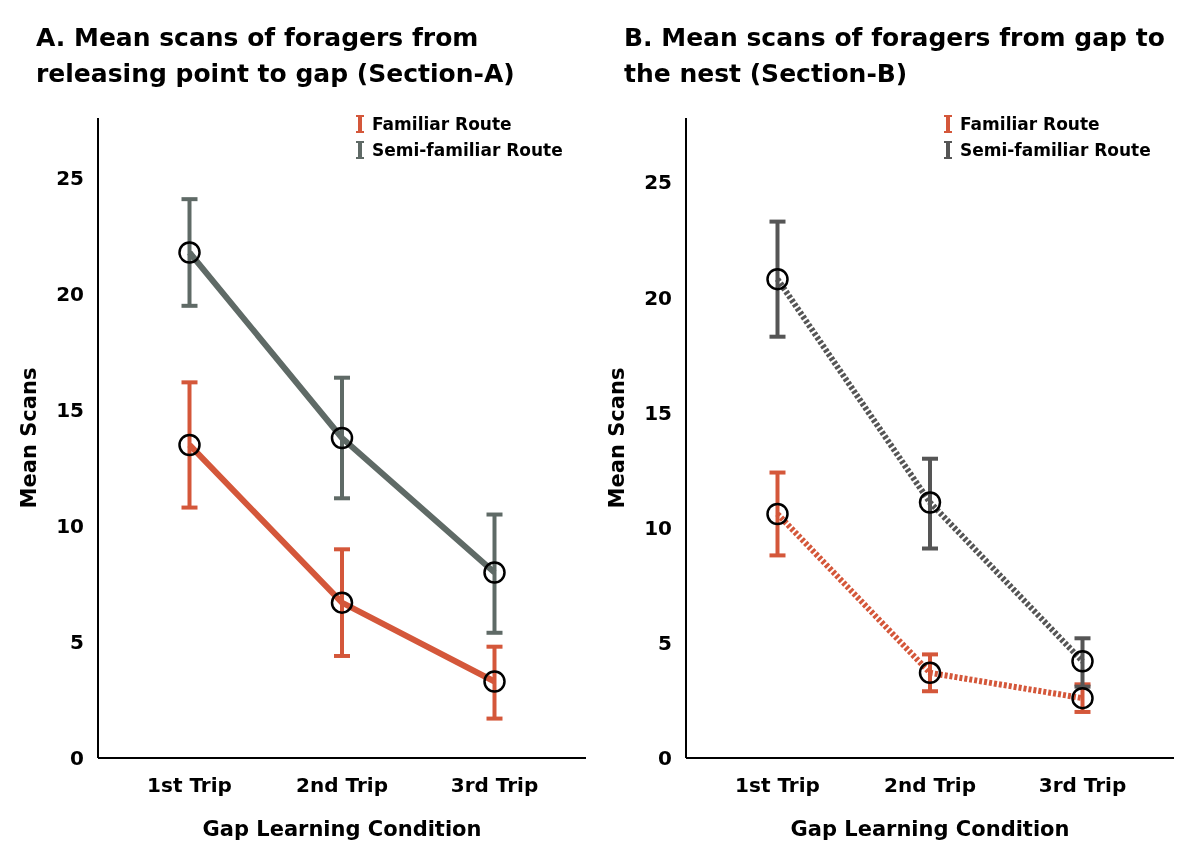  Describe the element at coordinates (275, 55) in the screenshot. I see `chart-title: A. Mean scans of foragers from releasing point to gap (Section-A)` at that location.